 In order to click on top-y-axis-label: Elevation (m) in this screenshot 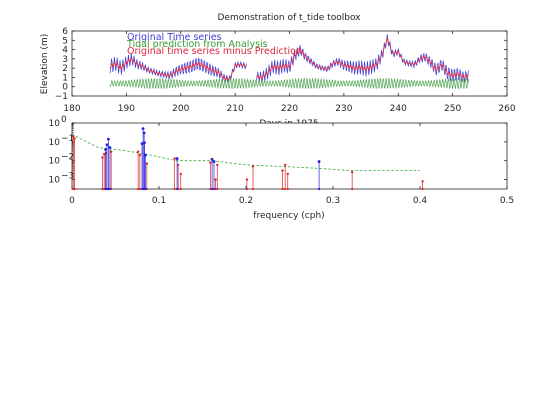, I will do `click(45, 64)`.